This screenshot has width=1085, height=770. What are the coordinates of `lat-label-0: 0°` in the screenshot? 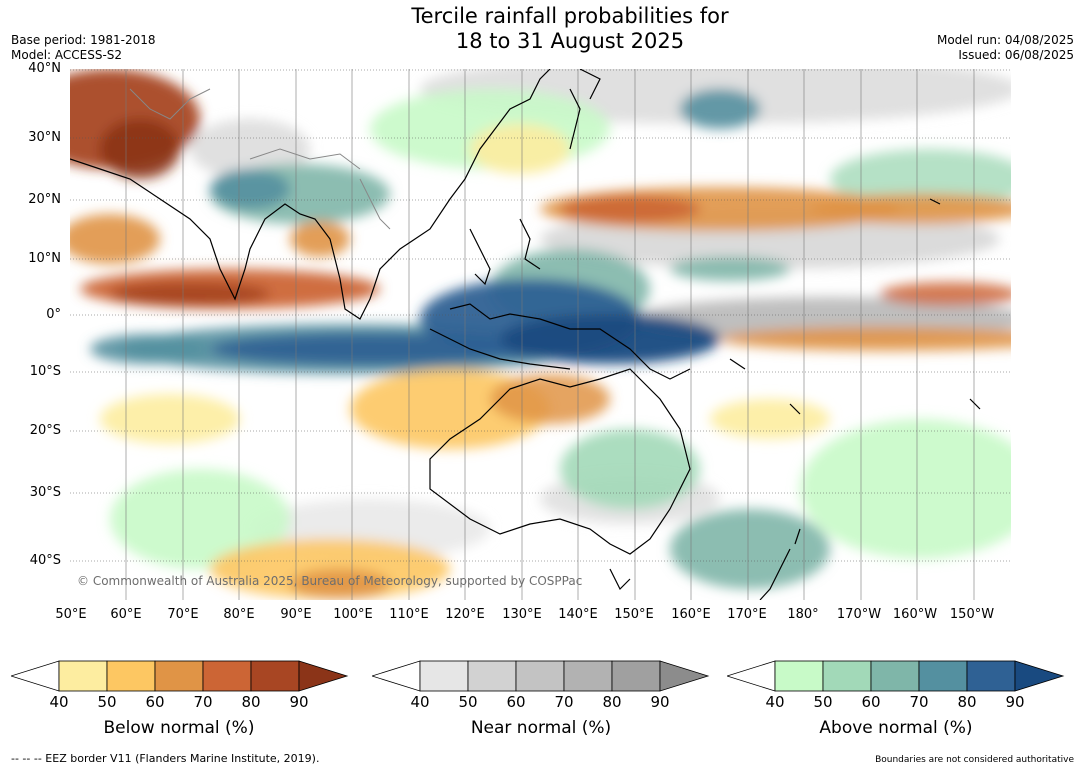 It's located at (53, 314).